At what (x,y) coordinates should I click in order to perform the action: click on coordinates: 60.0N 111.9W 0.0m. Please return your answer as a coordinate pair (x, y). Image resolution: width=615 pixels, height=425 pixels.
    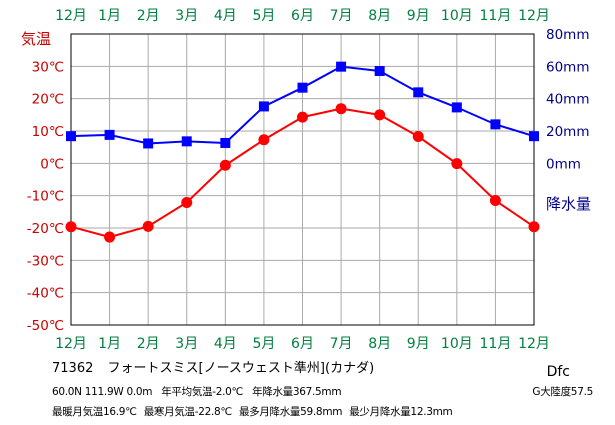
    Looking at the image, I should click on (102, 392).